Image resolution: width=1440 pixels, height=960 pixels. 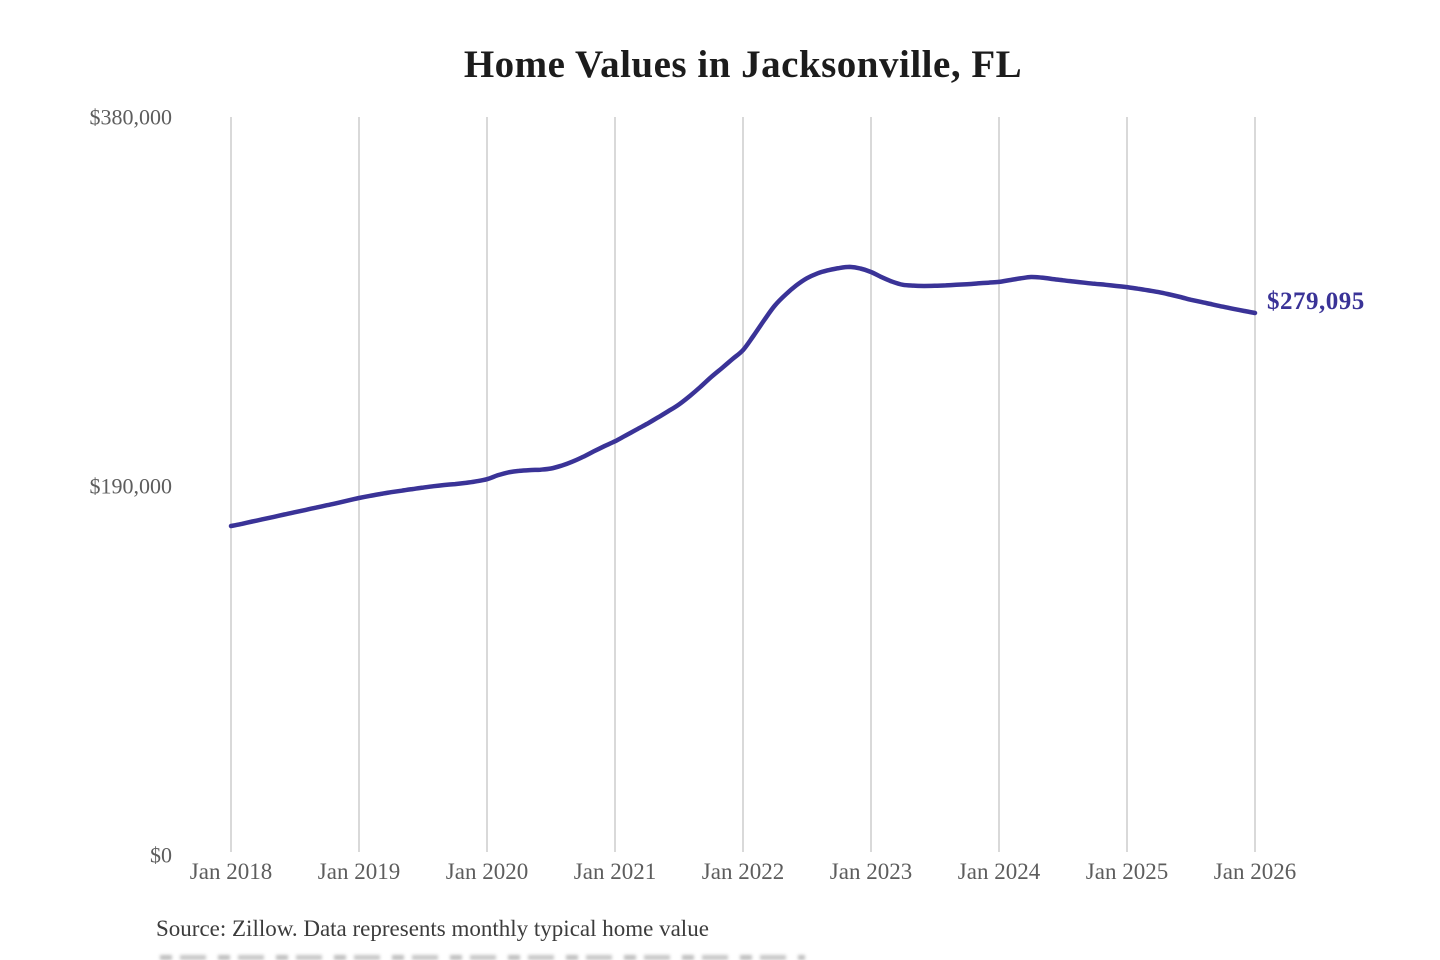 I want to click on chart-title: Home Values in Jacksonville, FL, so click(x=743, y=64).